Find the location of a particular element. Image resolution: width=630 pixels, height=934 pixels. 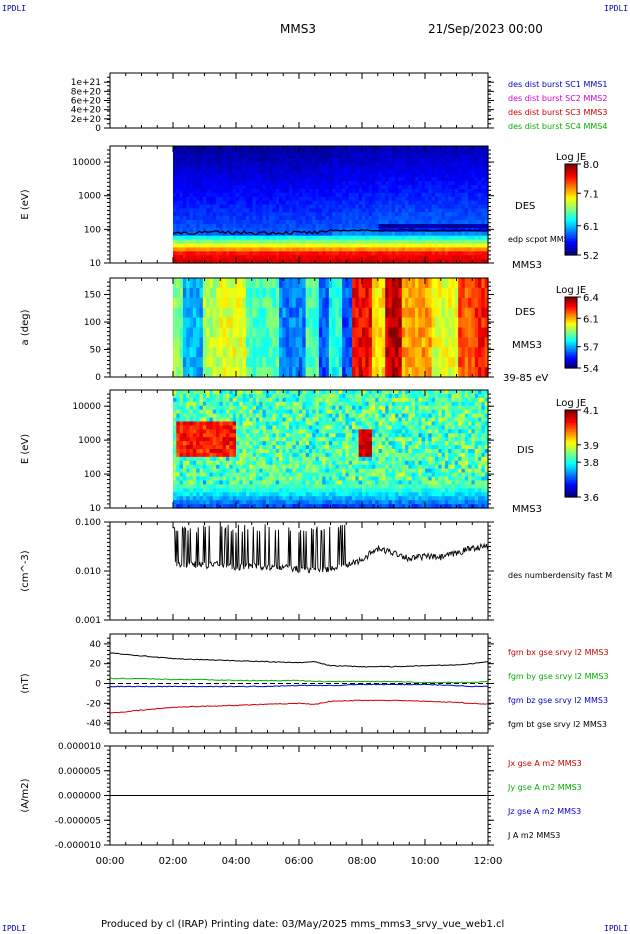

flags-panel-ytick-label: 0 is located at coordinates (98, 129).